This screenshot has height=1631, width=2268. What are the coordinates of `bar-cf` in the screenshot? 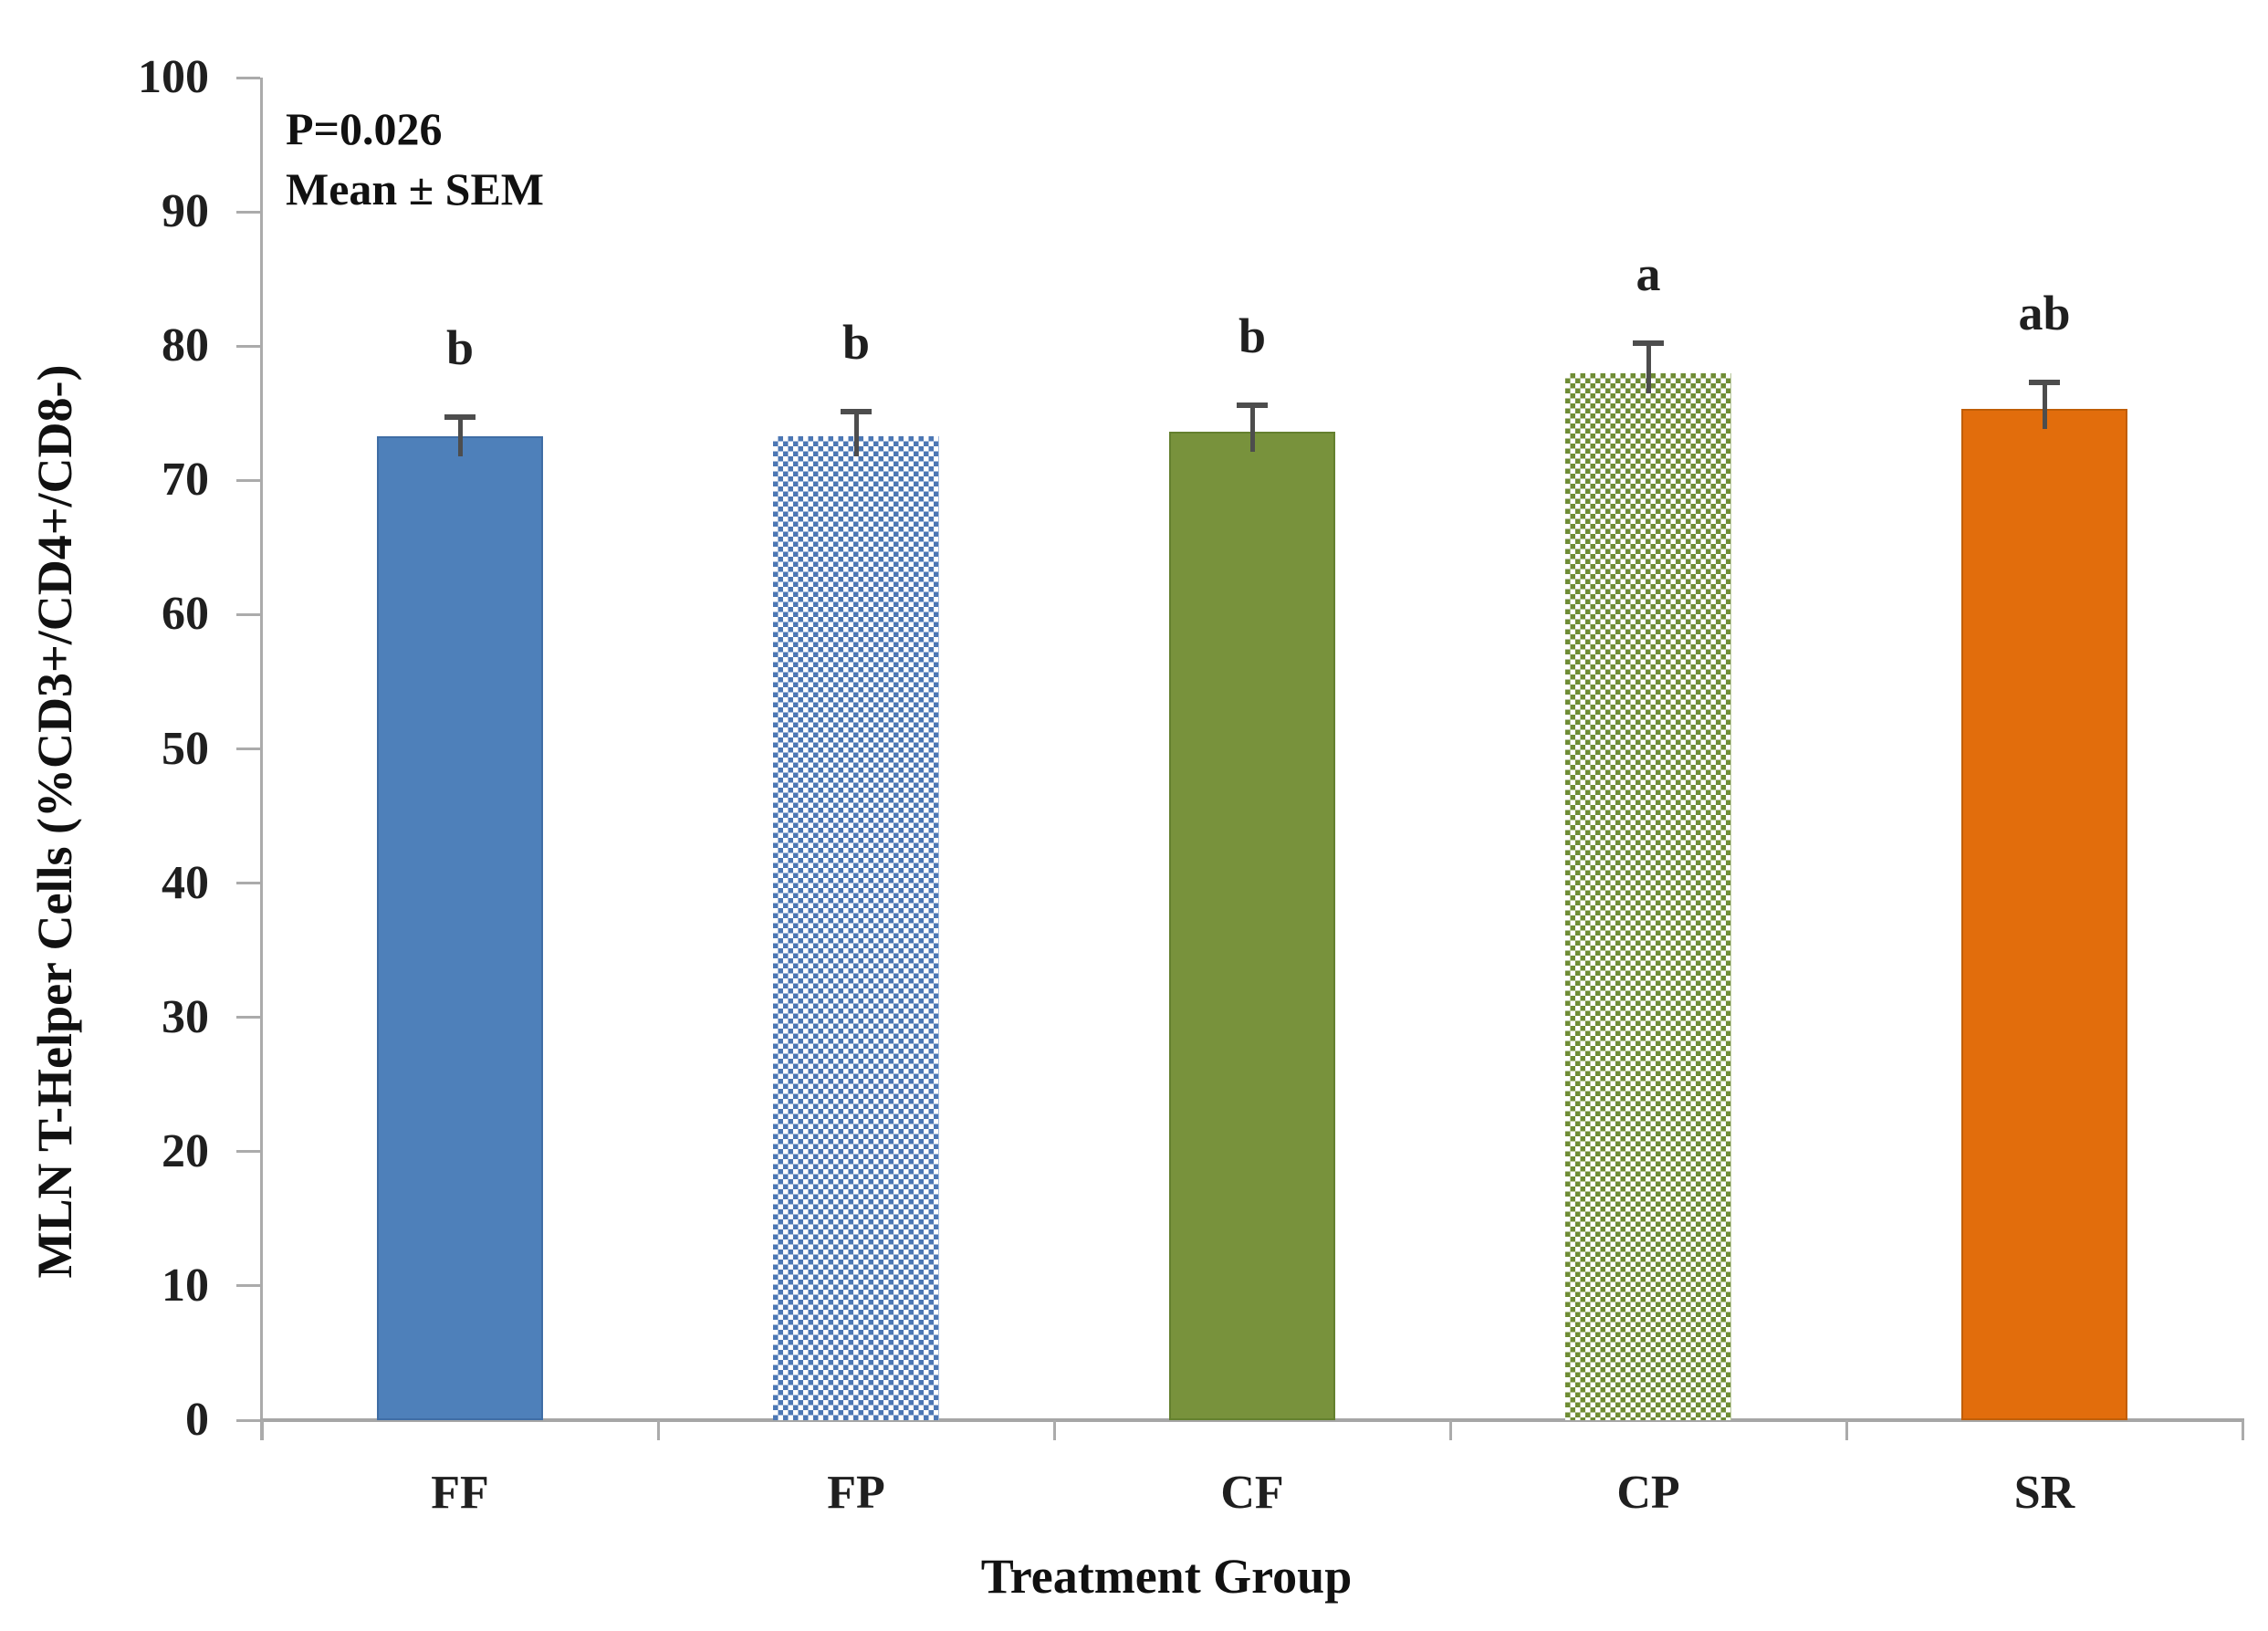 It's located at (1252, 926).